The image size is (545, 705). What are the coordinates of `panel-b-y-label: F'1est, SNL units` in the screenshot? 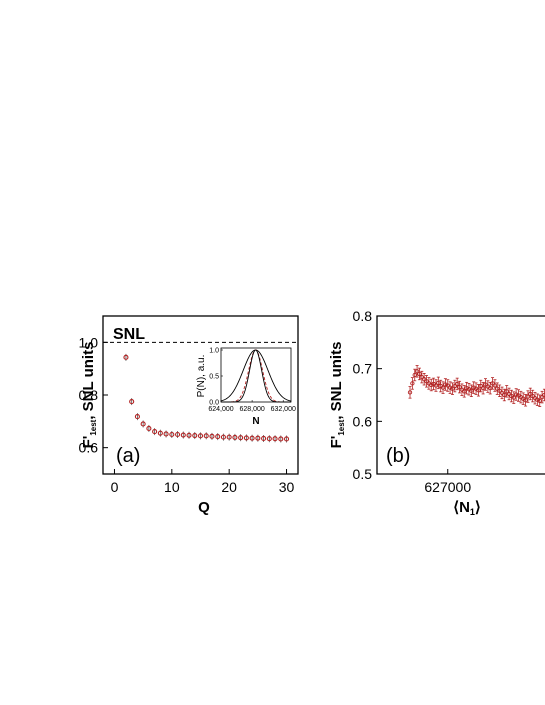 It's located at (337, 395).